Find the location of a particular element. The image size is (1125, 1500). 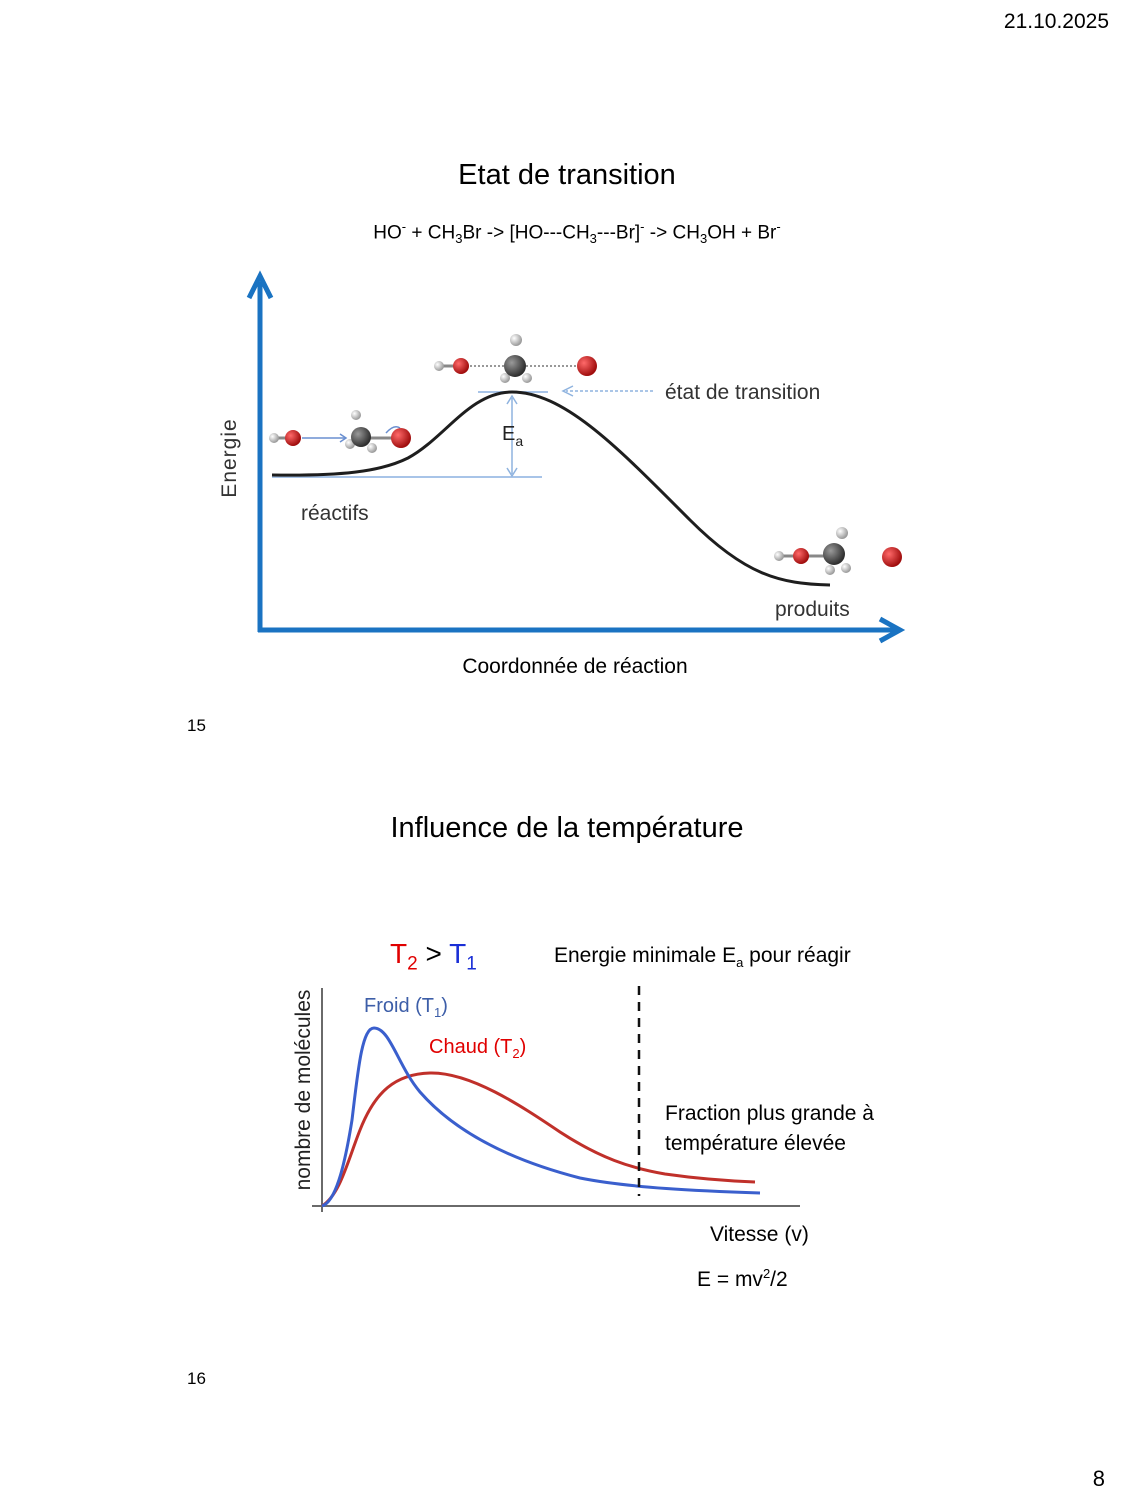

fraction-note-line1: Fraction plus grande à is located at coordinates (769, 1113).